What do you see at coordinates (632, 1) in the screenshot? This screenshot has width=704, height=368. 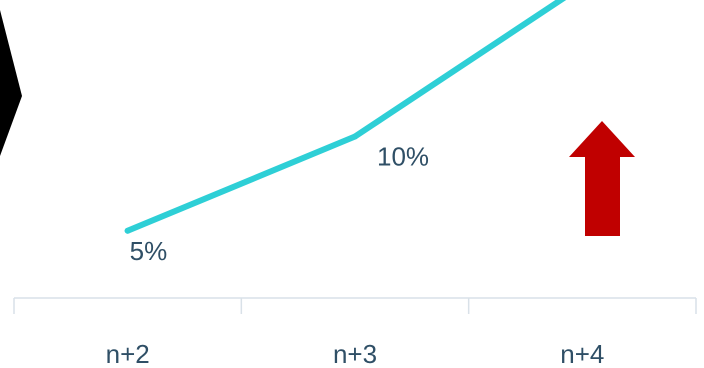 I see `data-label-n+4: 18%` at bounding box center [632, 1].